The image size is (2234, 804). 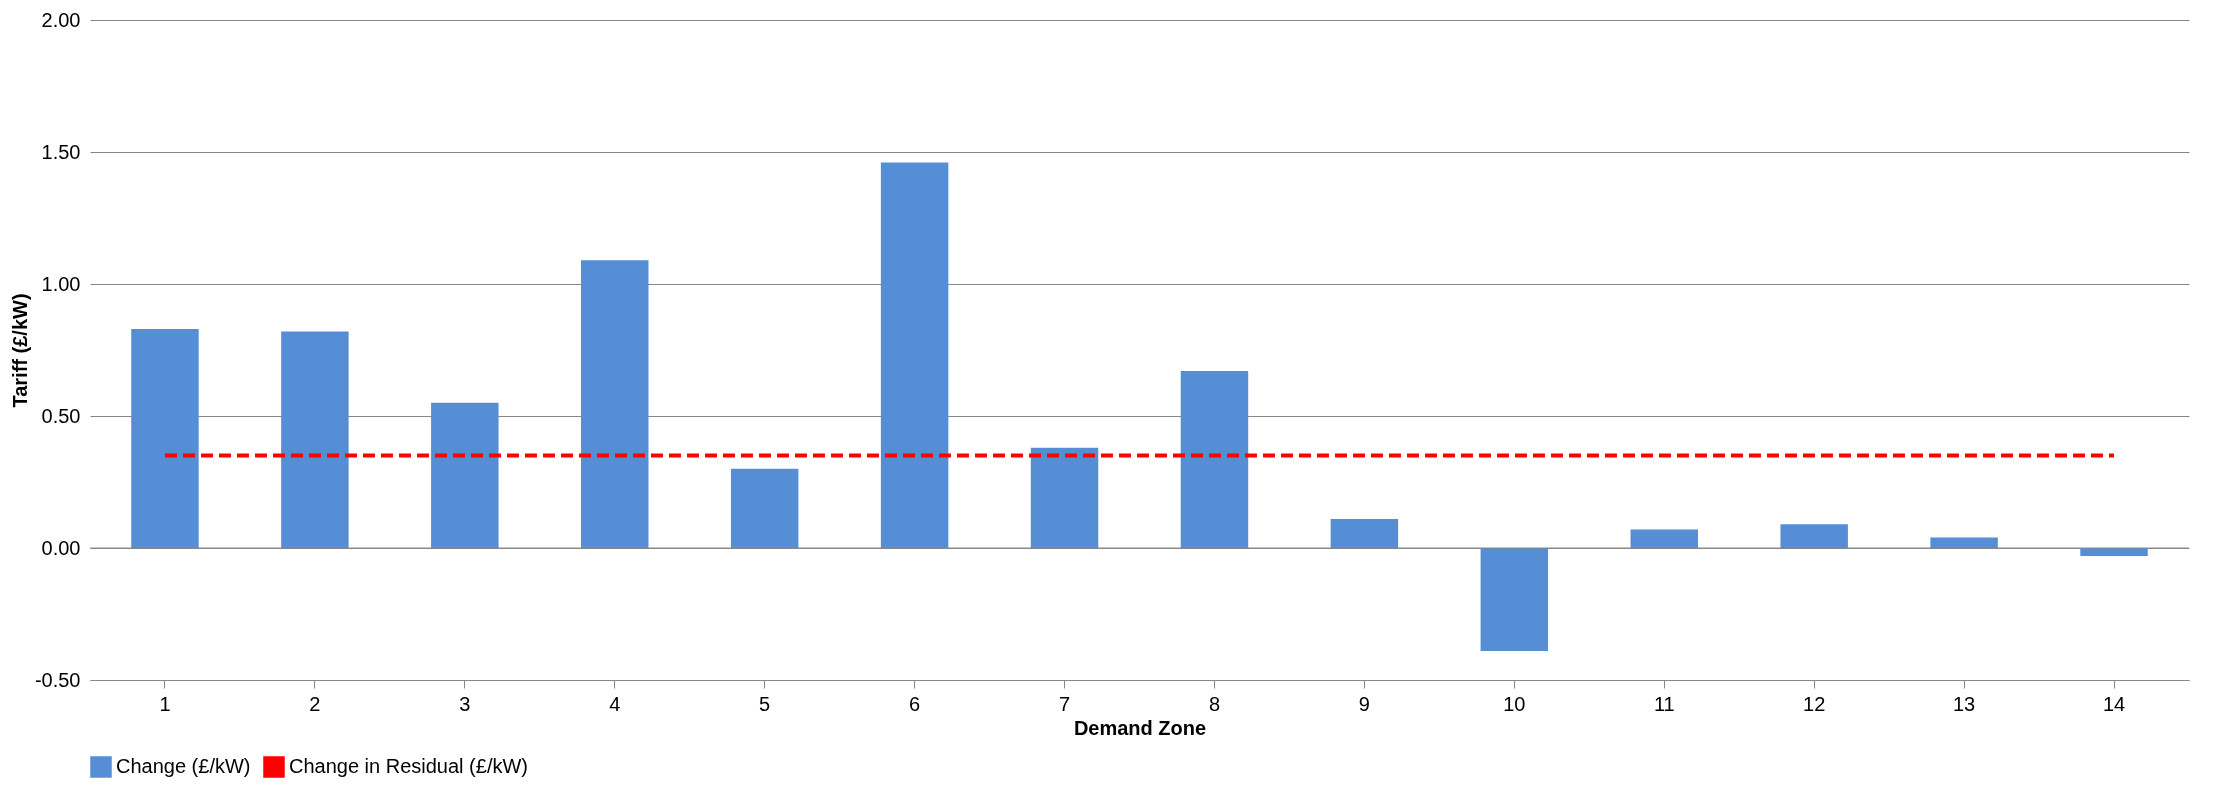 I want to click on x-tick-label: 3, so click(x=465, y=703).